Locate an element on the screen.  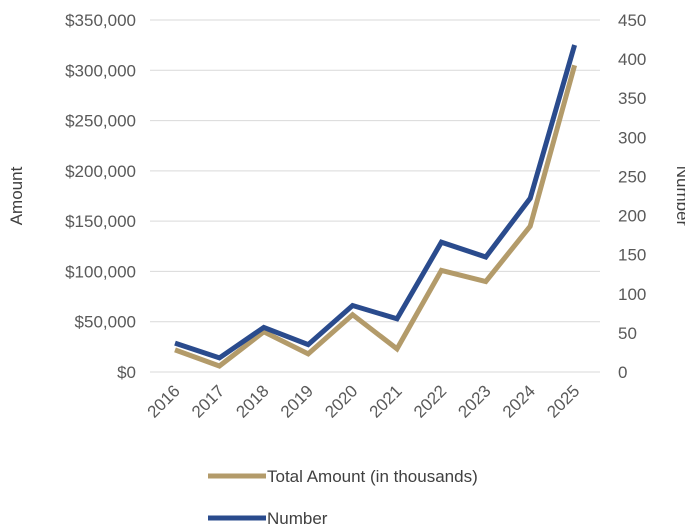
legend-label-number: Number is located at coordinates (297, 518).